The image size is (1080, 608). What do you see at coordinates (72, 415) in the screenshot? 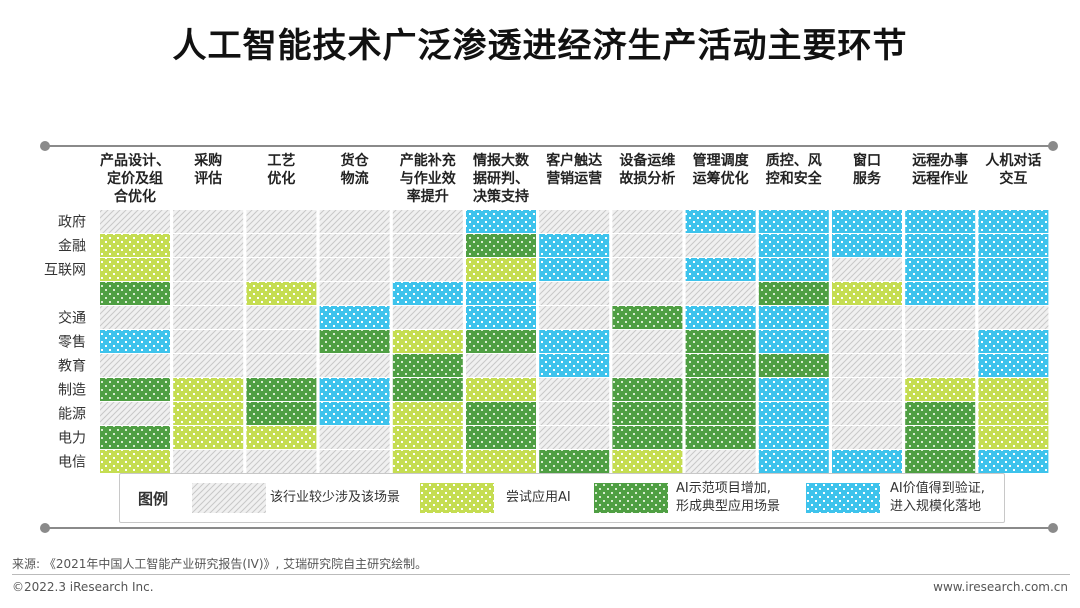
I see `row-label: 能源` at bounding box center [72, 415].